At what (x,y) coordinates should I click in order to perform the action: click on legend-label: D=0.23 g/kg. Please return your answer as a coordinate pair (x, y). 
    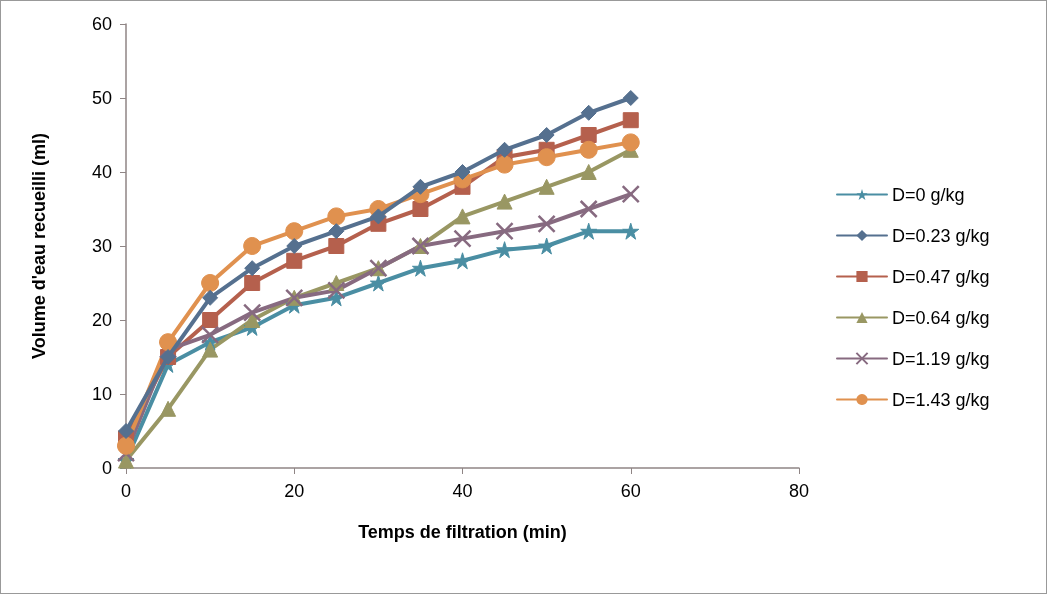
    Looking at the image, I should click on (941, 235).